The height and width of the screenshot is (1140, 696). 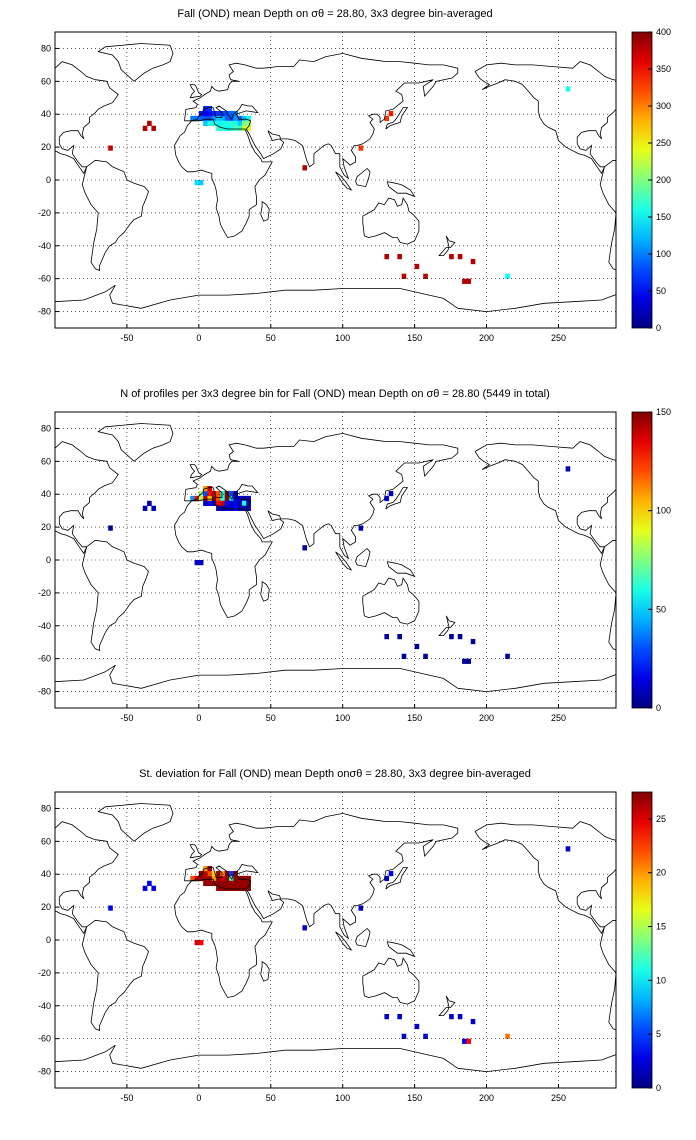 What do you see at coordinates (44, 1072) in the screenshot?
I see `y-tick-label: -80` at bounding box center [44, 1072].